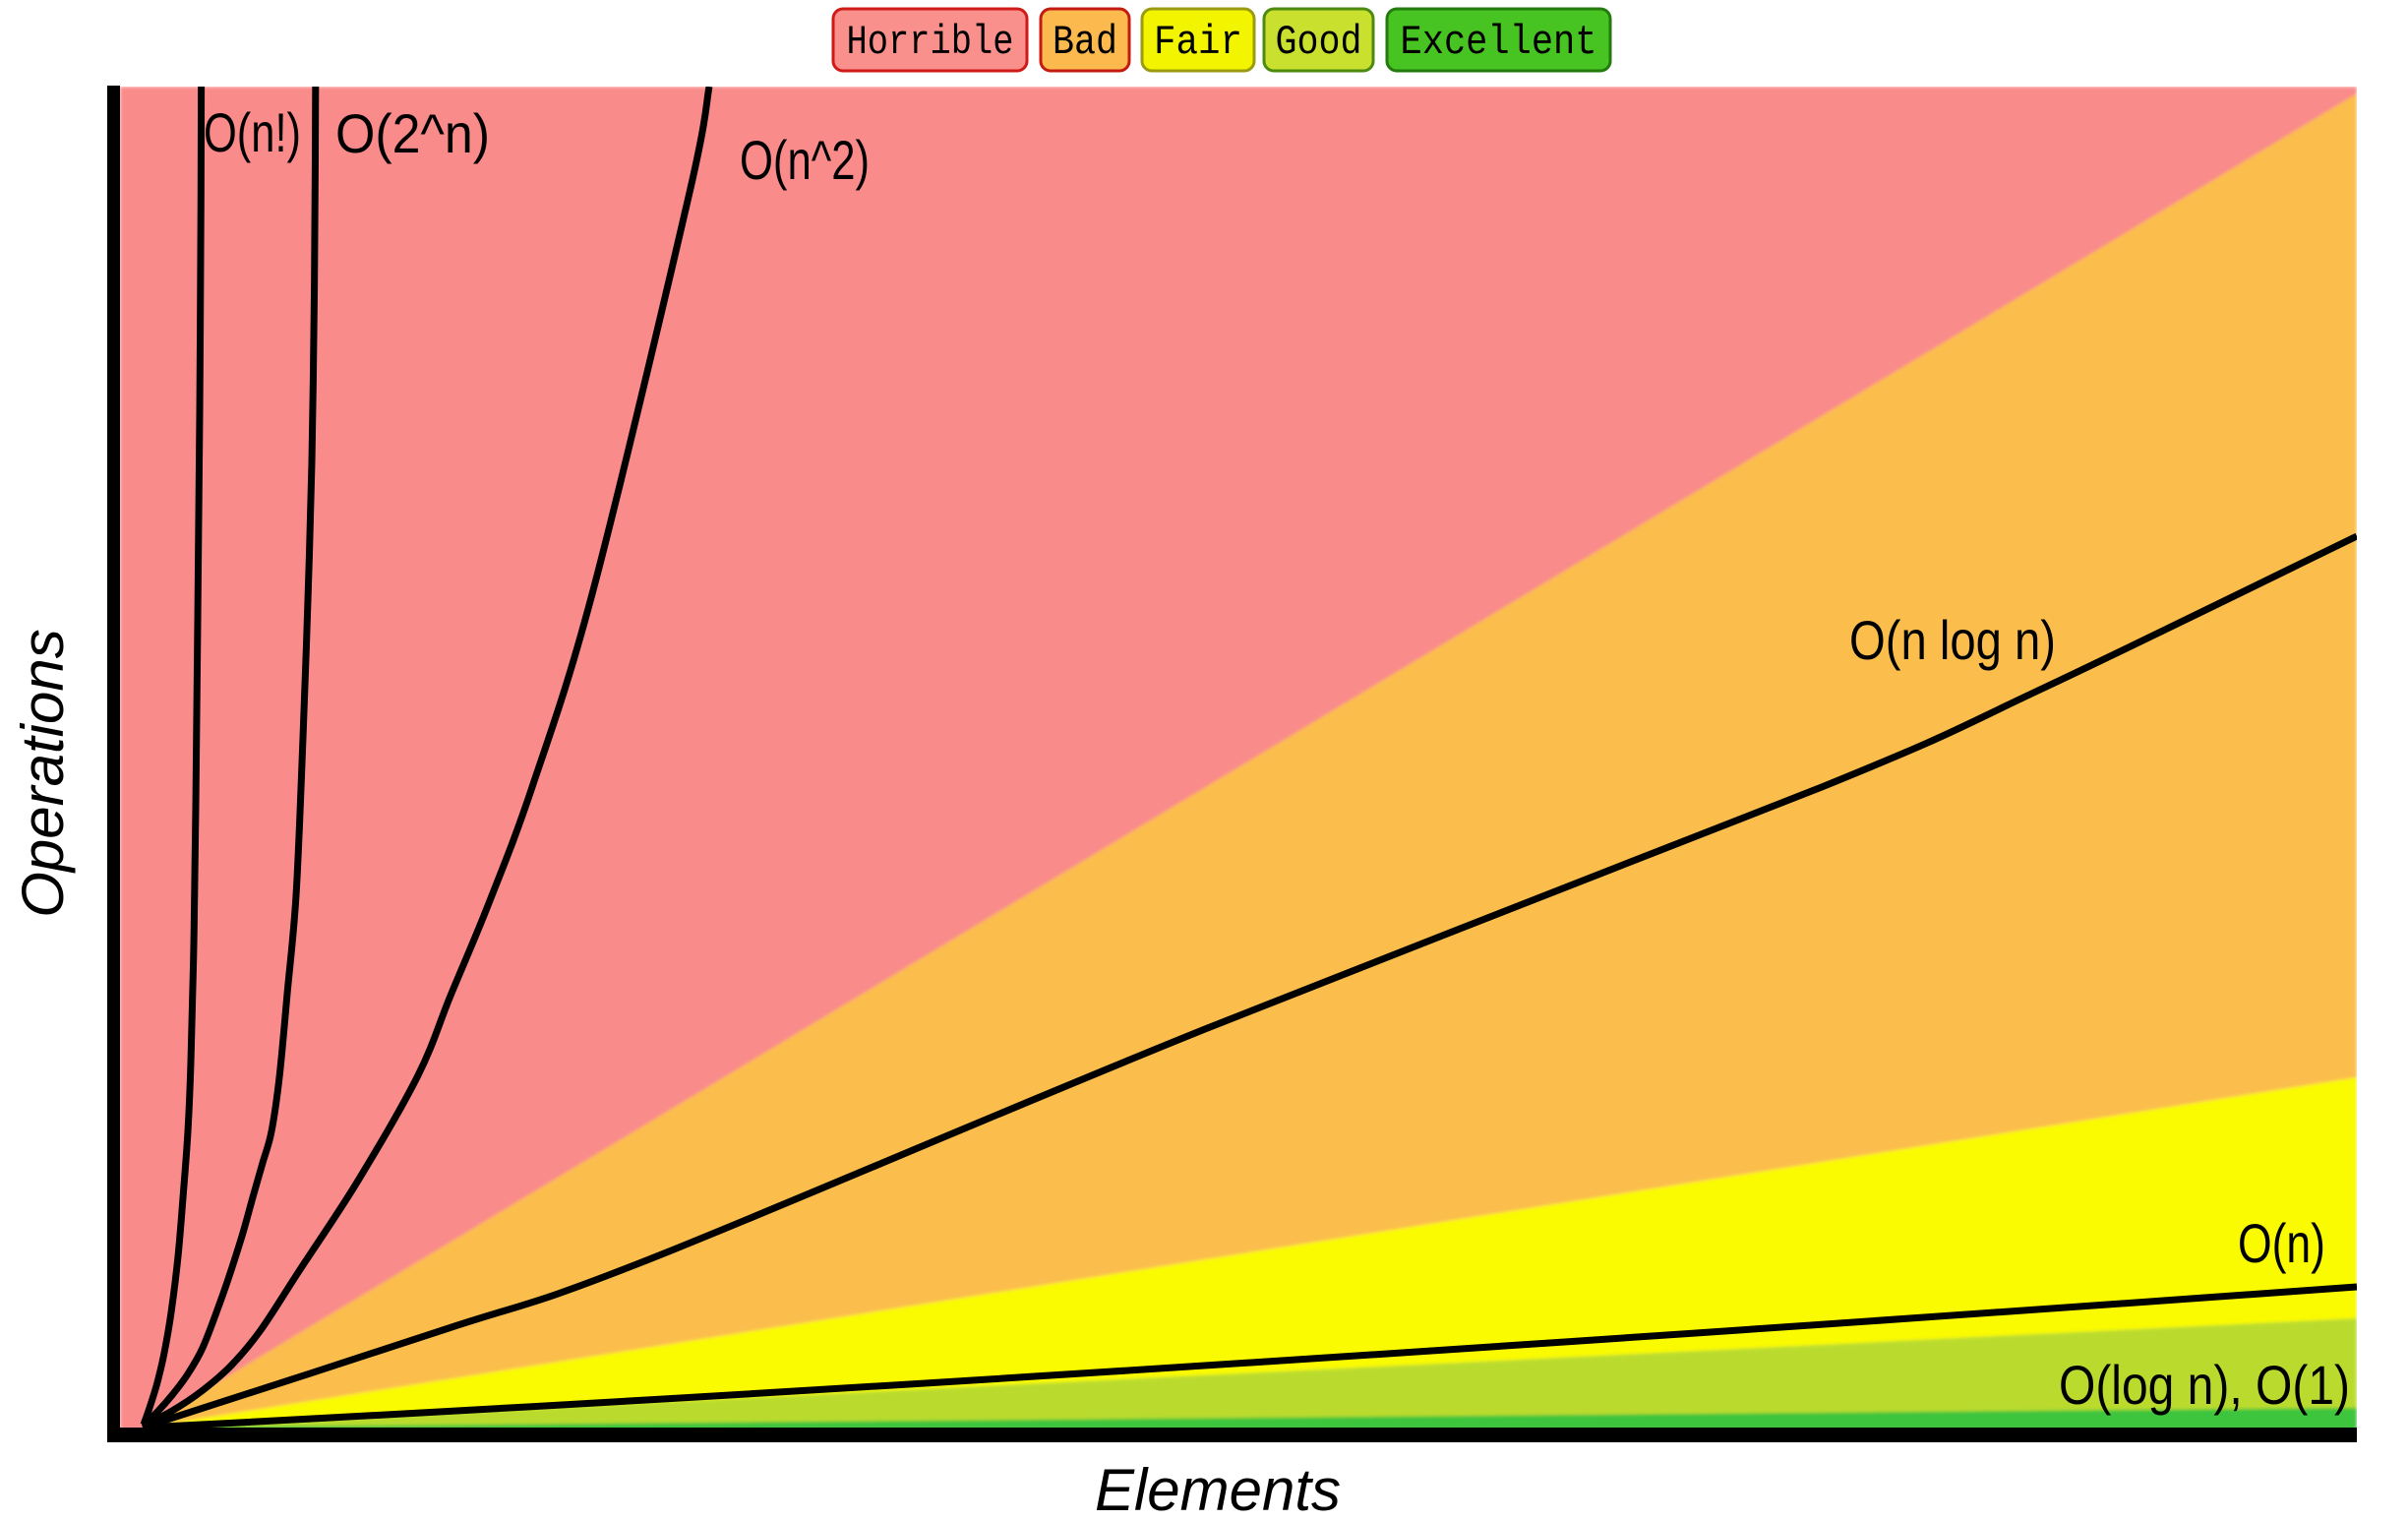  I want to click on svg-text: Fair, so click(1198, 42).